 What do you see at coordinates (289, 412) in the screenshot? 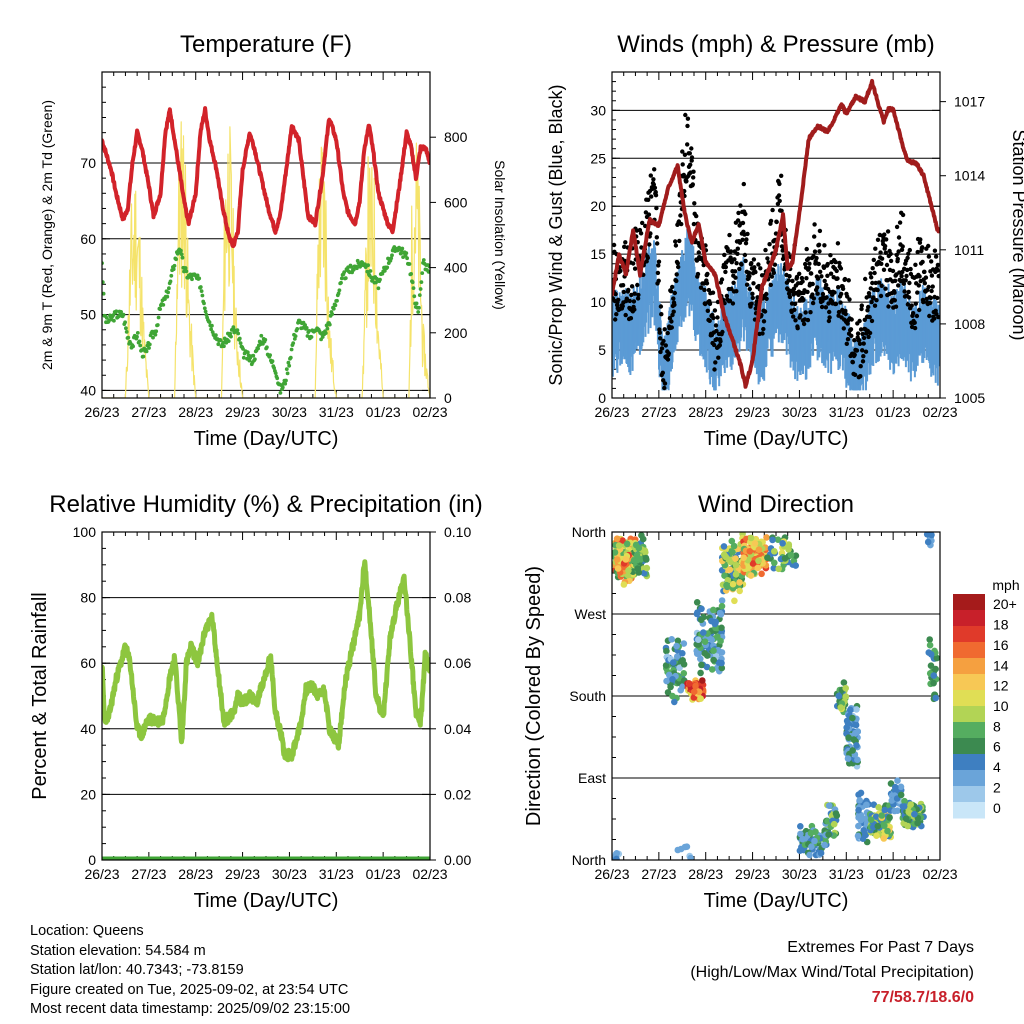
I see `x-tick-label: 30/23` at bounding box center [289, 412].